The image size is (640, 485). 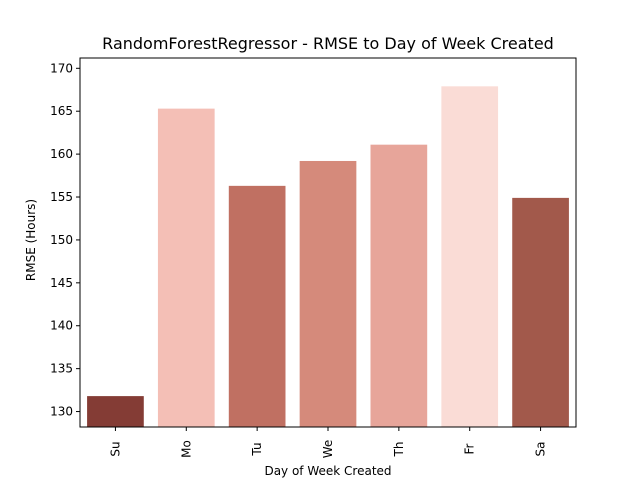 What do you see at coordinates (186, 449) in the screenshot?
I see `x-tick-label: Mo` at bounding box center [186, 449].